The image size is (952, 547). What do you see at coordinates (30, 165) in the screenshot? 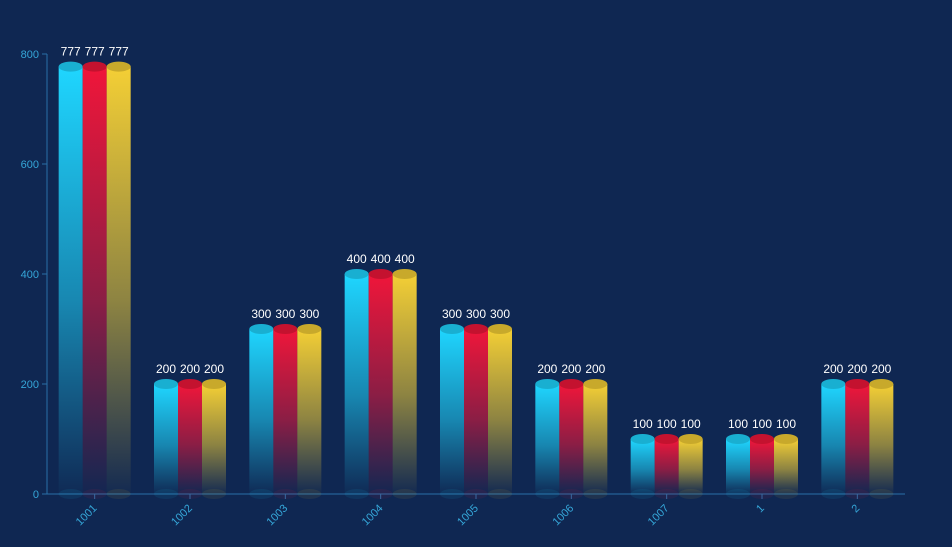
I see `y-tick-label: 600` at bounding box center [30, 165].